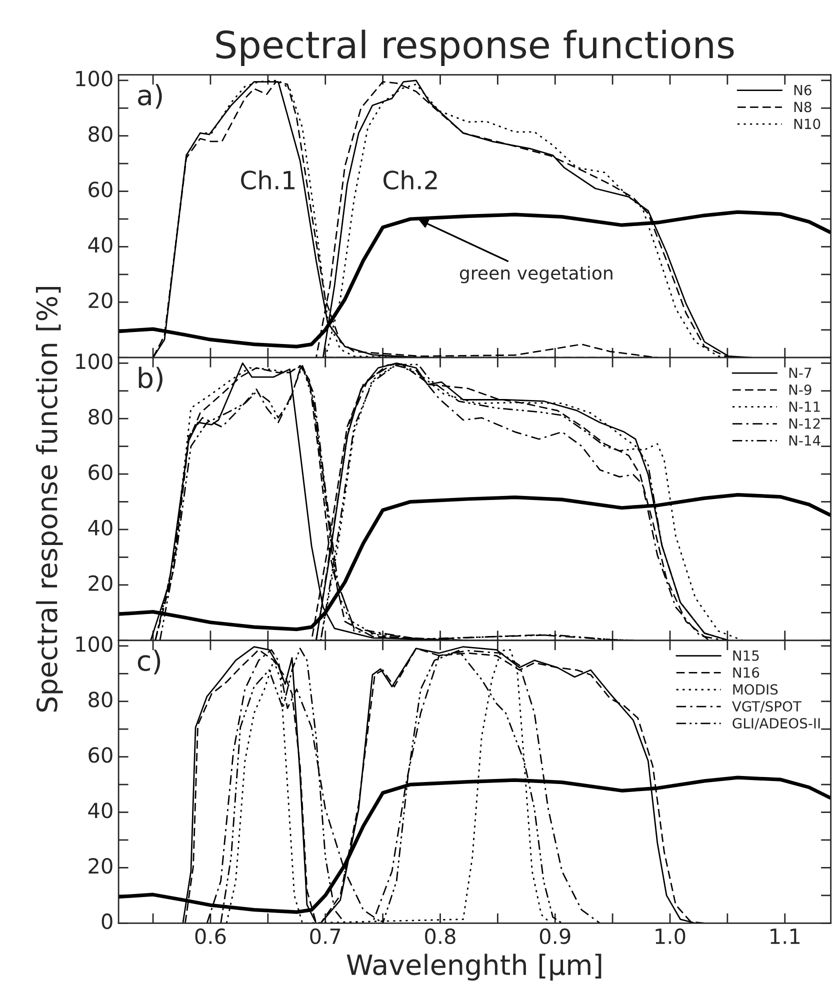  What do you see at coordinates (776, 724) in the screenshot?
I see `legend-label: GLI/ADEOS-II` at bounding box center [776, 724].